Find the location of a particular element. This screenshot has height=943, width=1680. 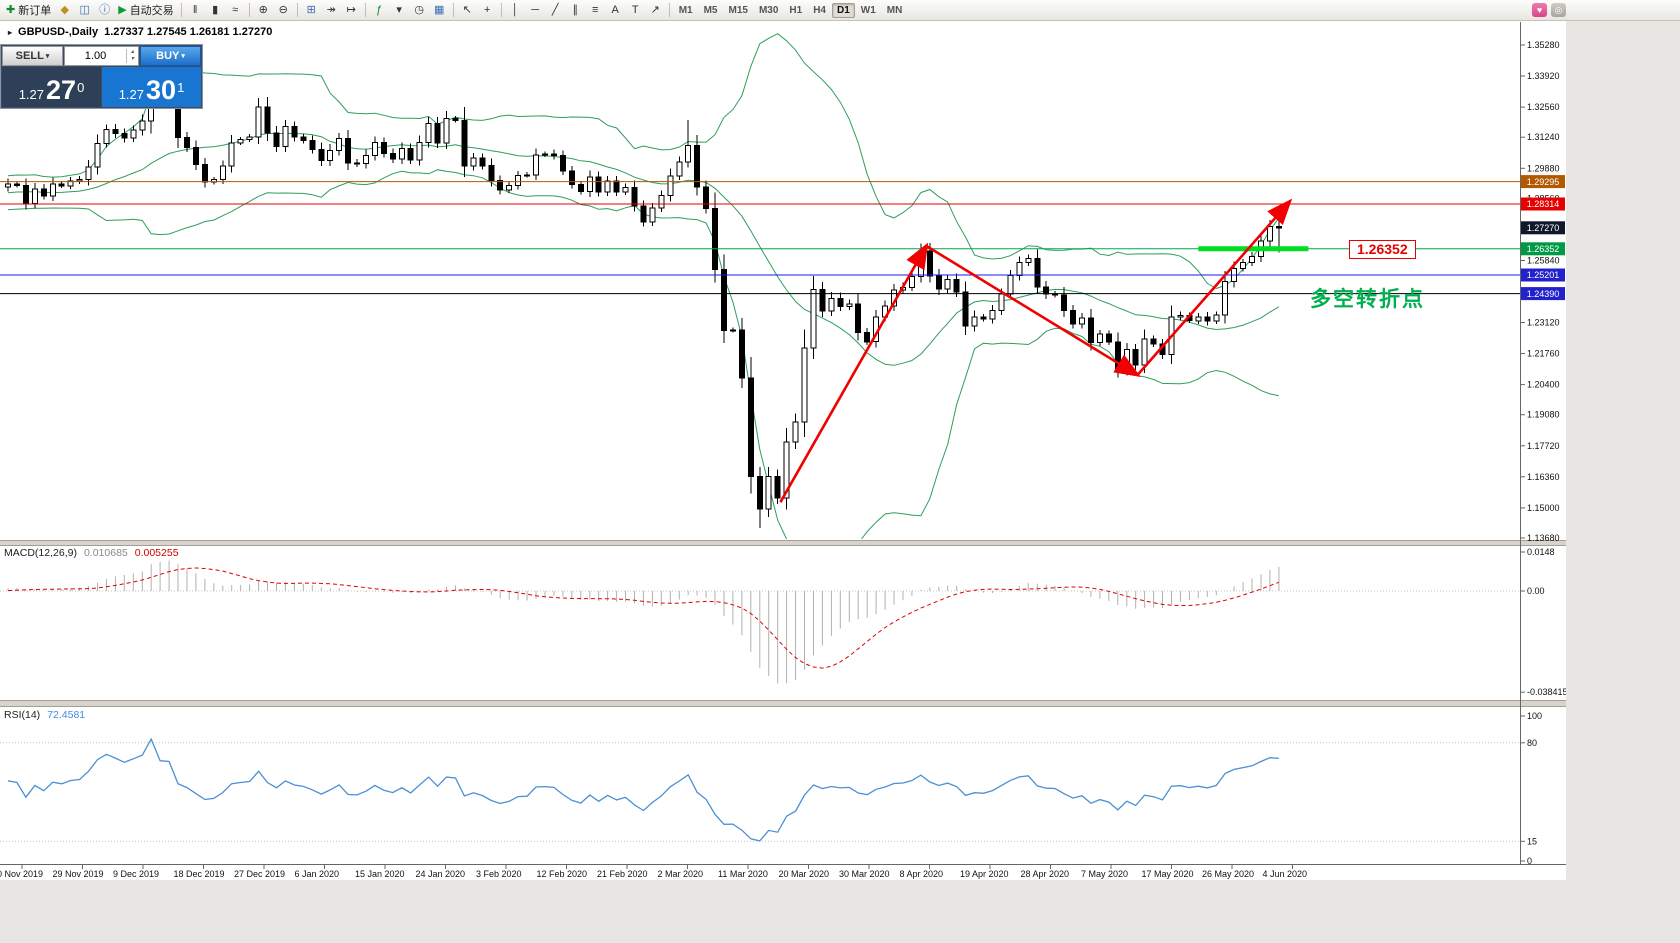

periods-dropdown-icon: ◷ is located at coordinates (419, 9).